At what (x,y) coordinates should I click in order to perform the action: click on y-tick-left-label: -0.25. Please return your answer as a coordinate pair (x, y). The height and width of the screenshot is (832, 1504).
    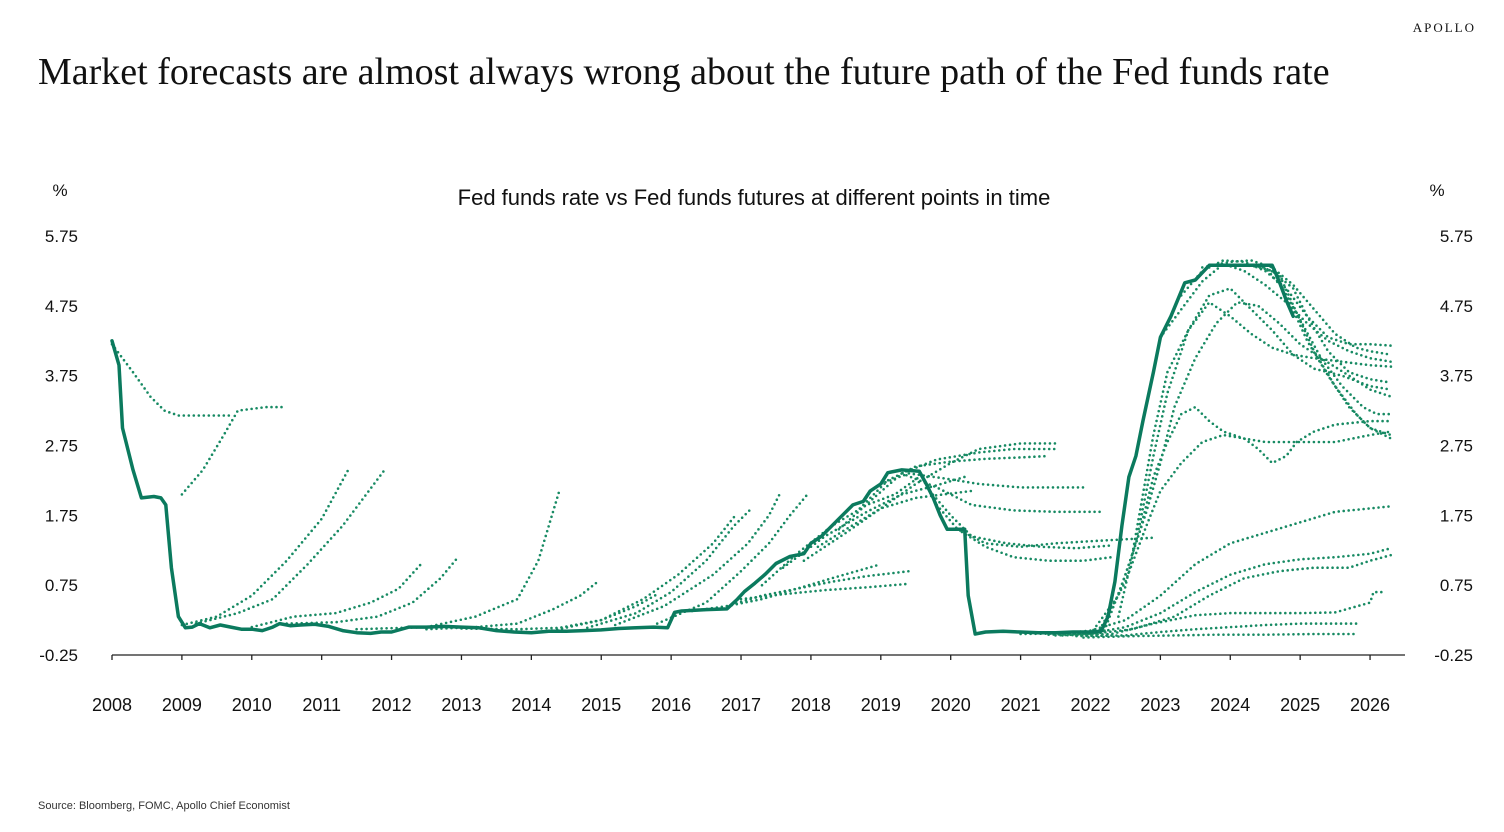
    Looking at the image, I should click on (58, 655).